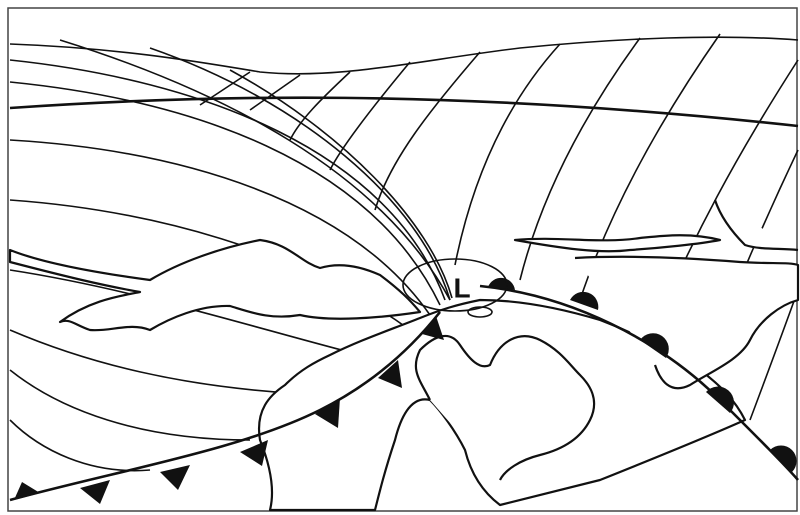  Describe the element at coordinates (480, 312) in the screenshot. I see `occlusion-loop` at that location.